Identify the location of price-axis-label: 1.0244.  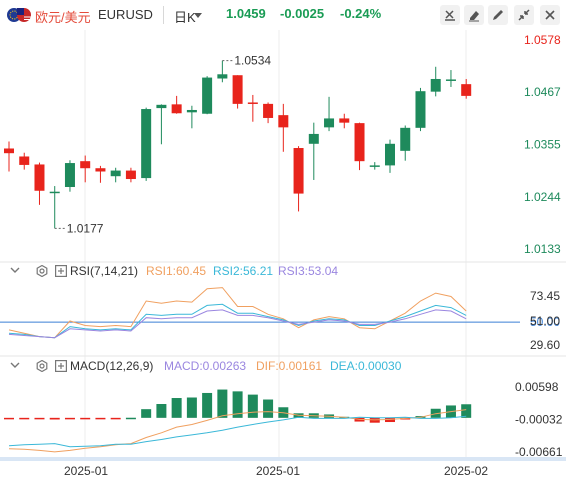
(542, 197).